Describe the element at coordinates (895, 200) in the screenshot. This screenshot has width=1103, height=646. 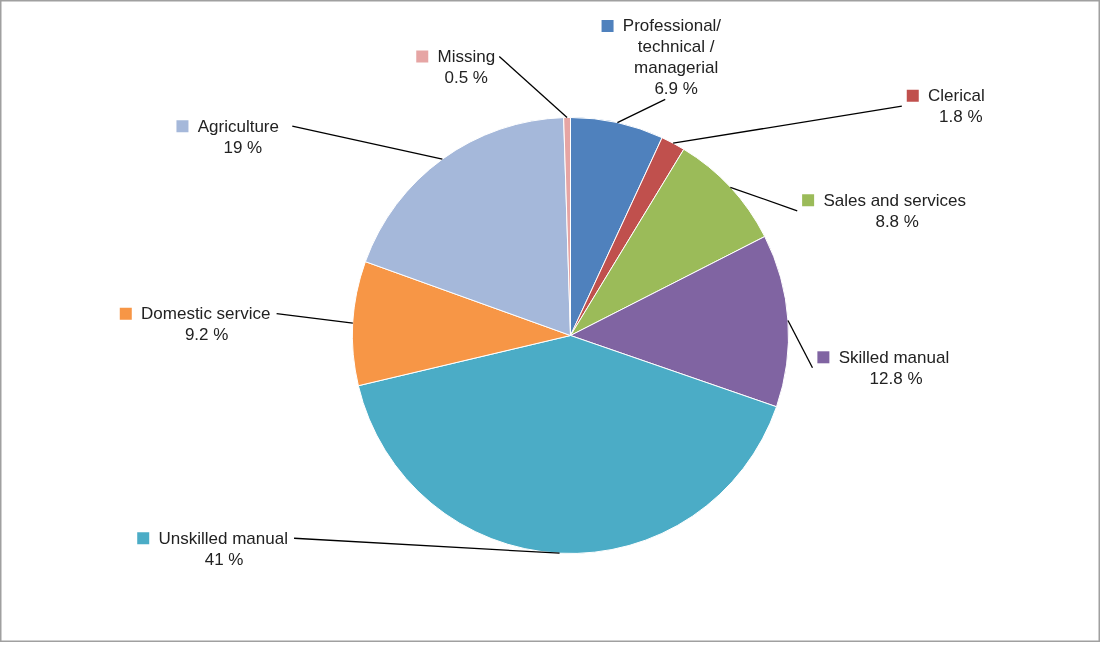
I see `legend-label: Sales and services` at that location.